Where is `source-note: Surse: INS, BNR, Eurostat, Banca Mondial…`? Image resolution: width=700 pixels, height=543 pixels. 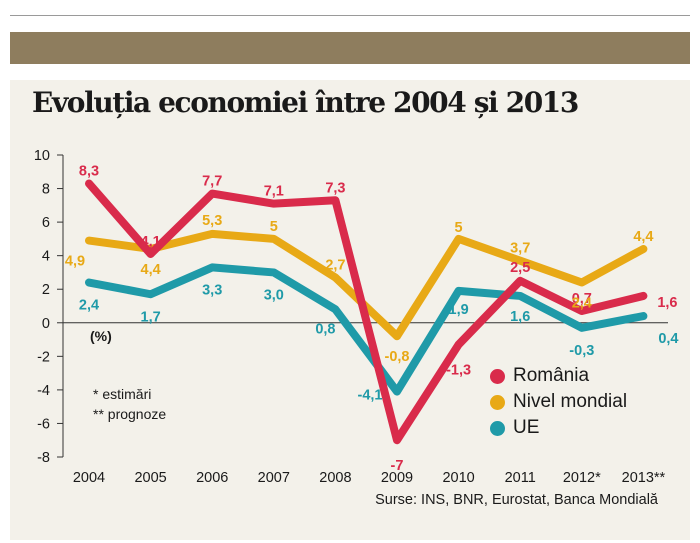
source-note: Surse: INS, BNR, Eurostat, Banca Mondial… is located at coordinates (516, 500).